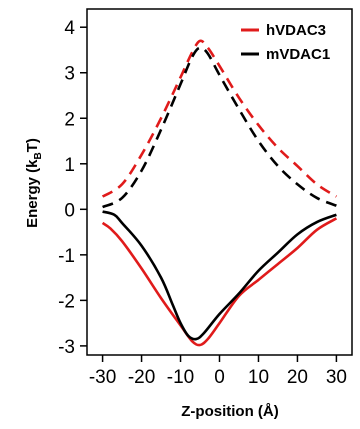  I want to click on x-axis-title: Z-position (Å), so click(229, 411).